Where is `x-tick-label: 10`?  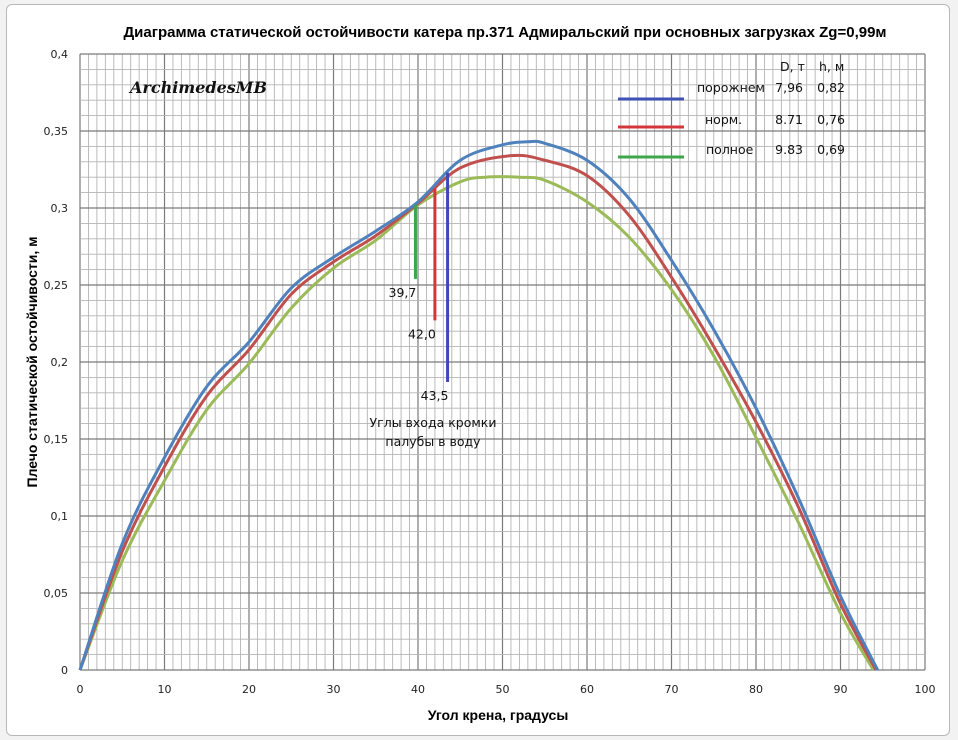
x-tick-label: 10 is located at coordinates (165, 689).